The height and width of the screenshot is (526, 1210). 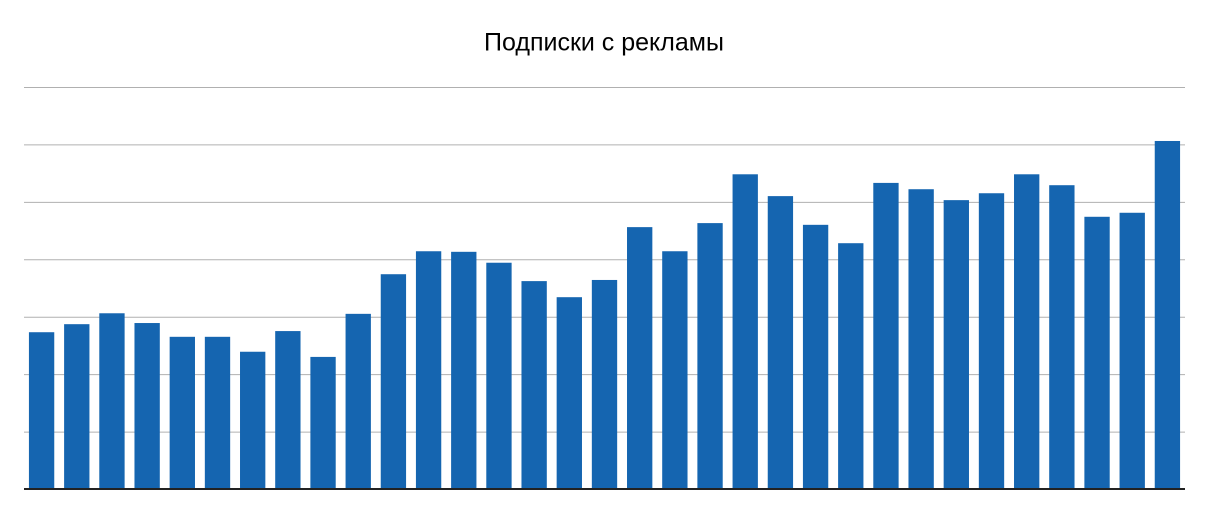 I want to click on chart-title: Подписки с рекламы, so click(x=604, y=43).